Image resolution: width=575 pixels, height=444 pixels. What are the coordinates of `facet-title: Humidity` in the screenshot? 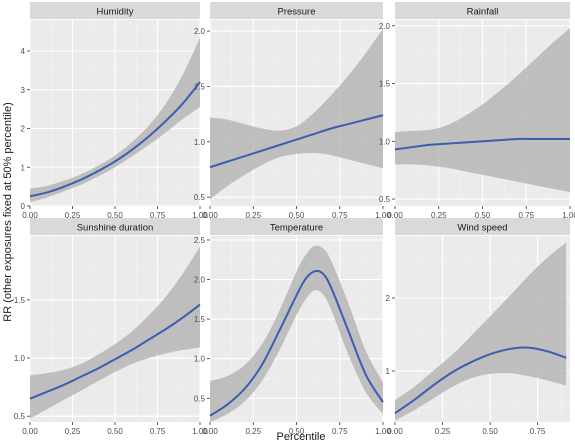 It's located at (115, 12).